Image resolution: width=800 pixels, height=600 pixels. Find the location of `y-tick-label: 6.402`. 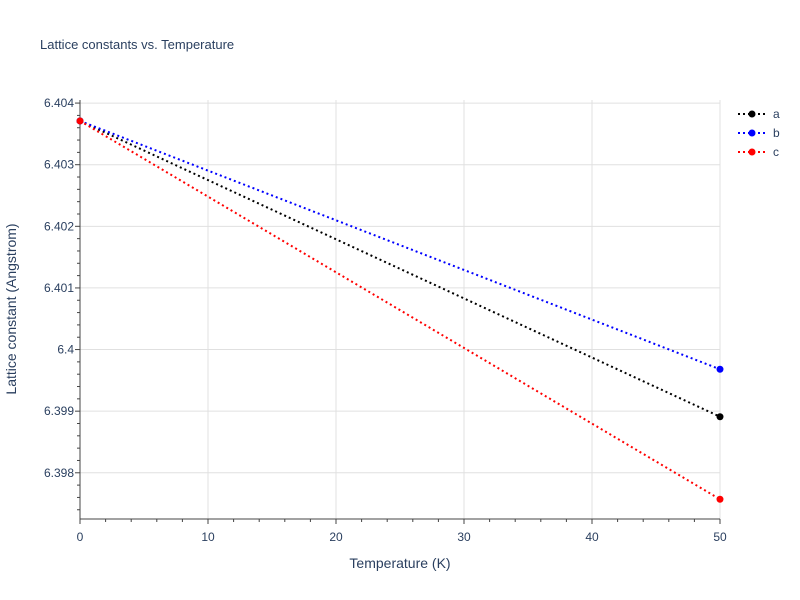

y-tick-label: 6.402 is located at coordinates (59, 226).